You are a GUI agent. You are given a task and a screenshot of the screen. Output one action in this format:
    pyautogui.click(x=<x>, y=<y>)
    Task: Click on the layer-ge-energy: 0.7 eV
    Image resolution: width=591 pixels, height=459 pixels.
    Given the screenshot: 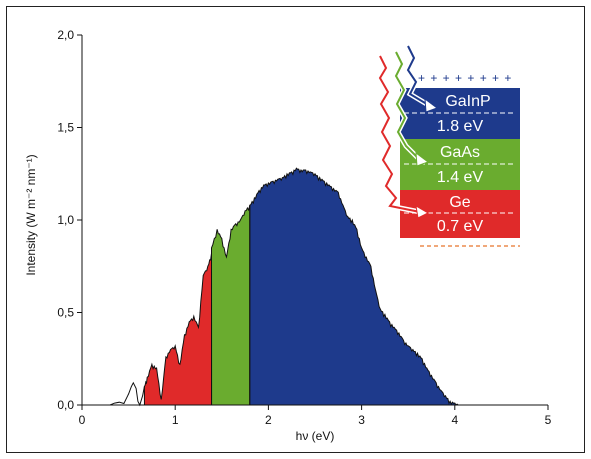 What is the action you would take?
    pyautogui.click(x=460, y=226)
    